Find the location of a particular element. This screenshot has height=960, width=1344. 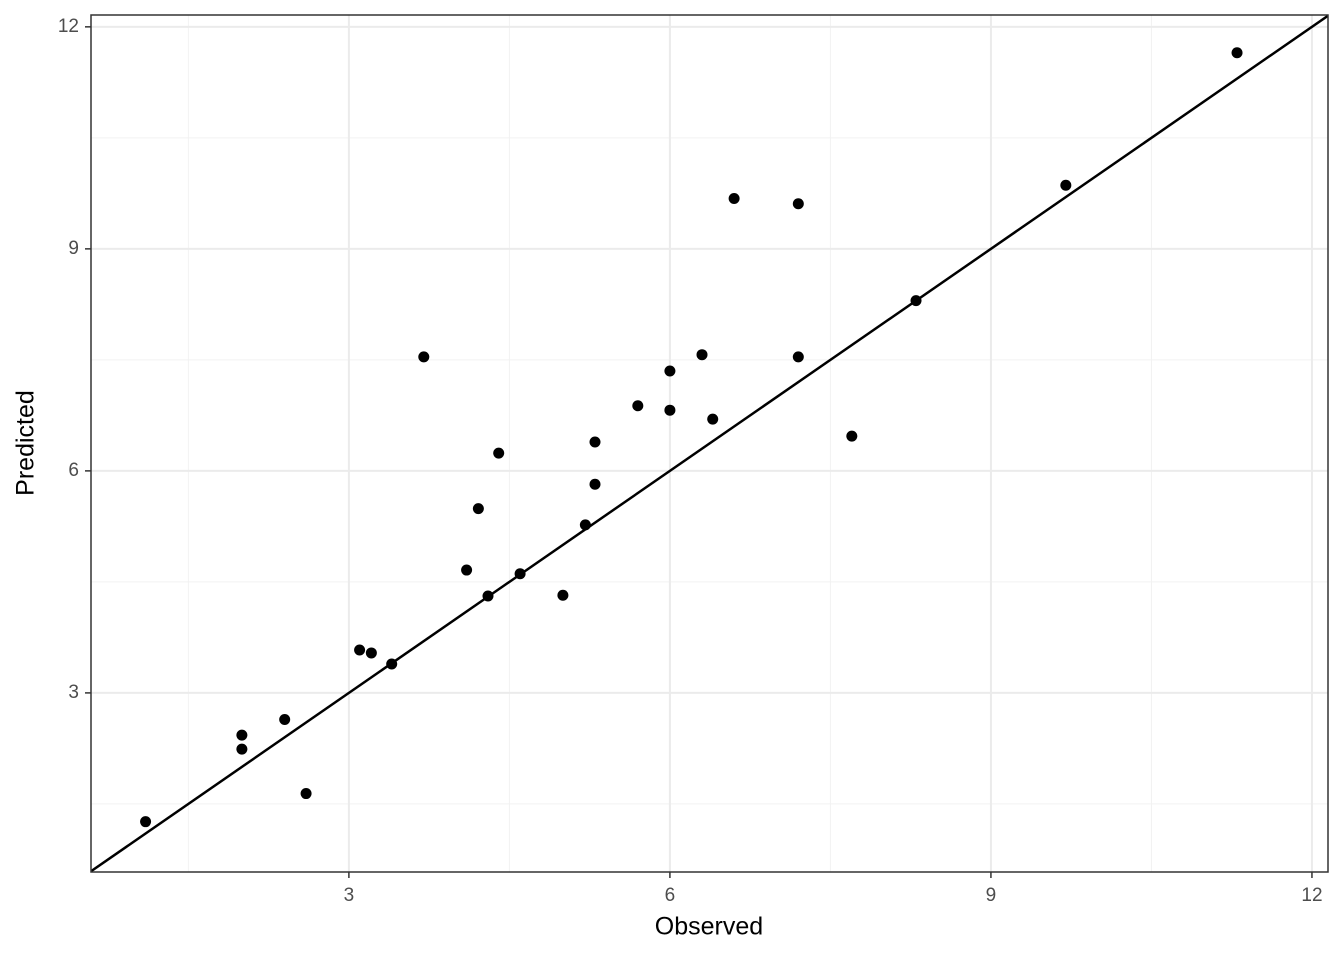

y-tick-label: 3 is located at coordinates (73, 692).